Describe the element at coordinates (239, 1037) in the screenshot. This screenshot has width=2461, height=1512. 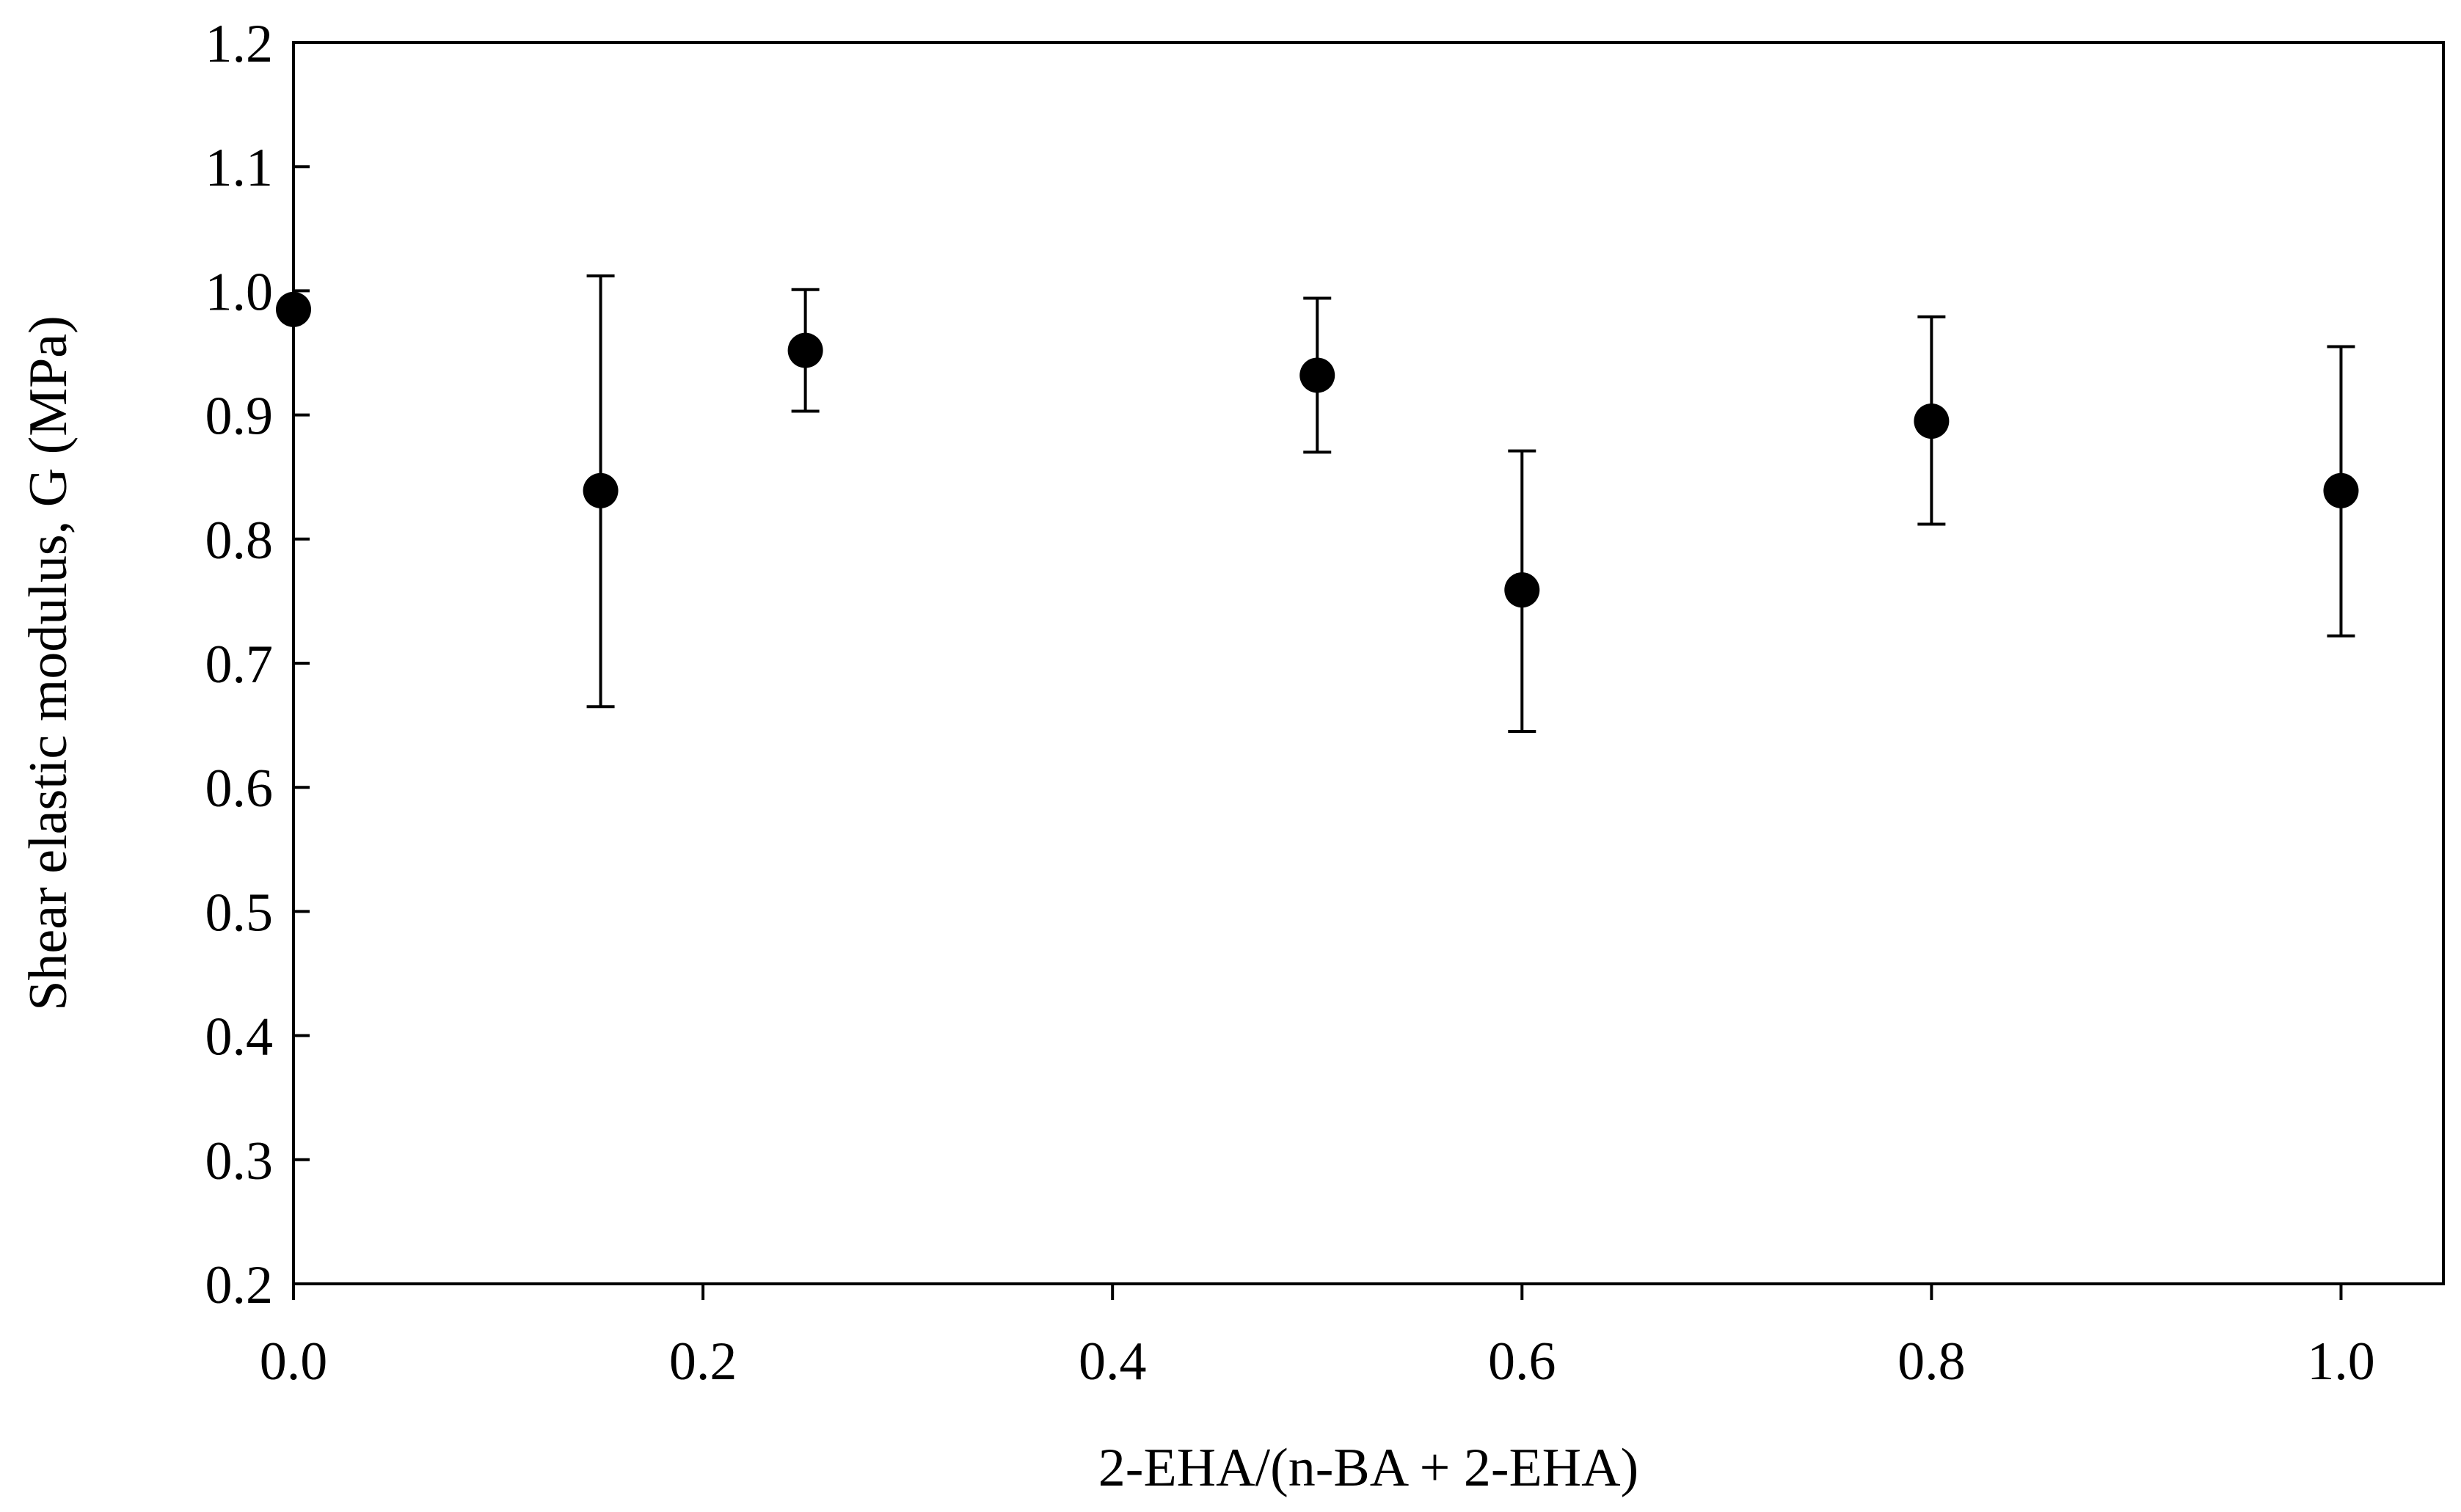
I see `y-tick-label: 0.4` at that location.